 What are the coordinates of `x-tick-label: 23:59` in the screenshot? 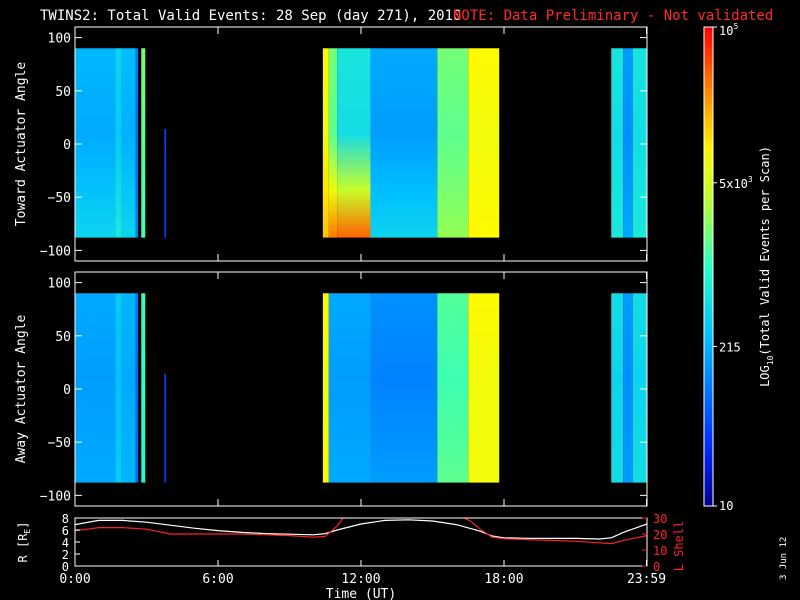 It's located at (646, 579).